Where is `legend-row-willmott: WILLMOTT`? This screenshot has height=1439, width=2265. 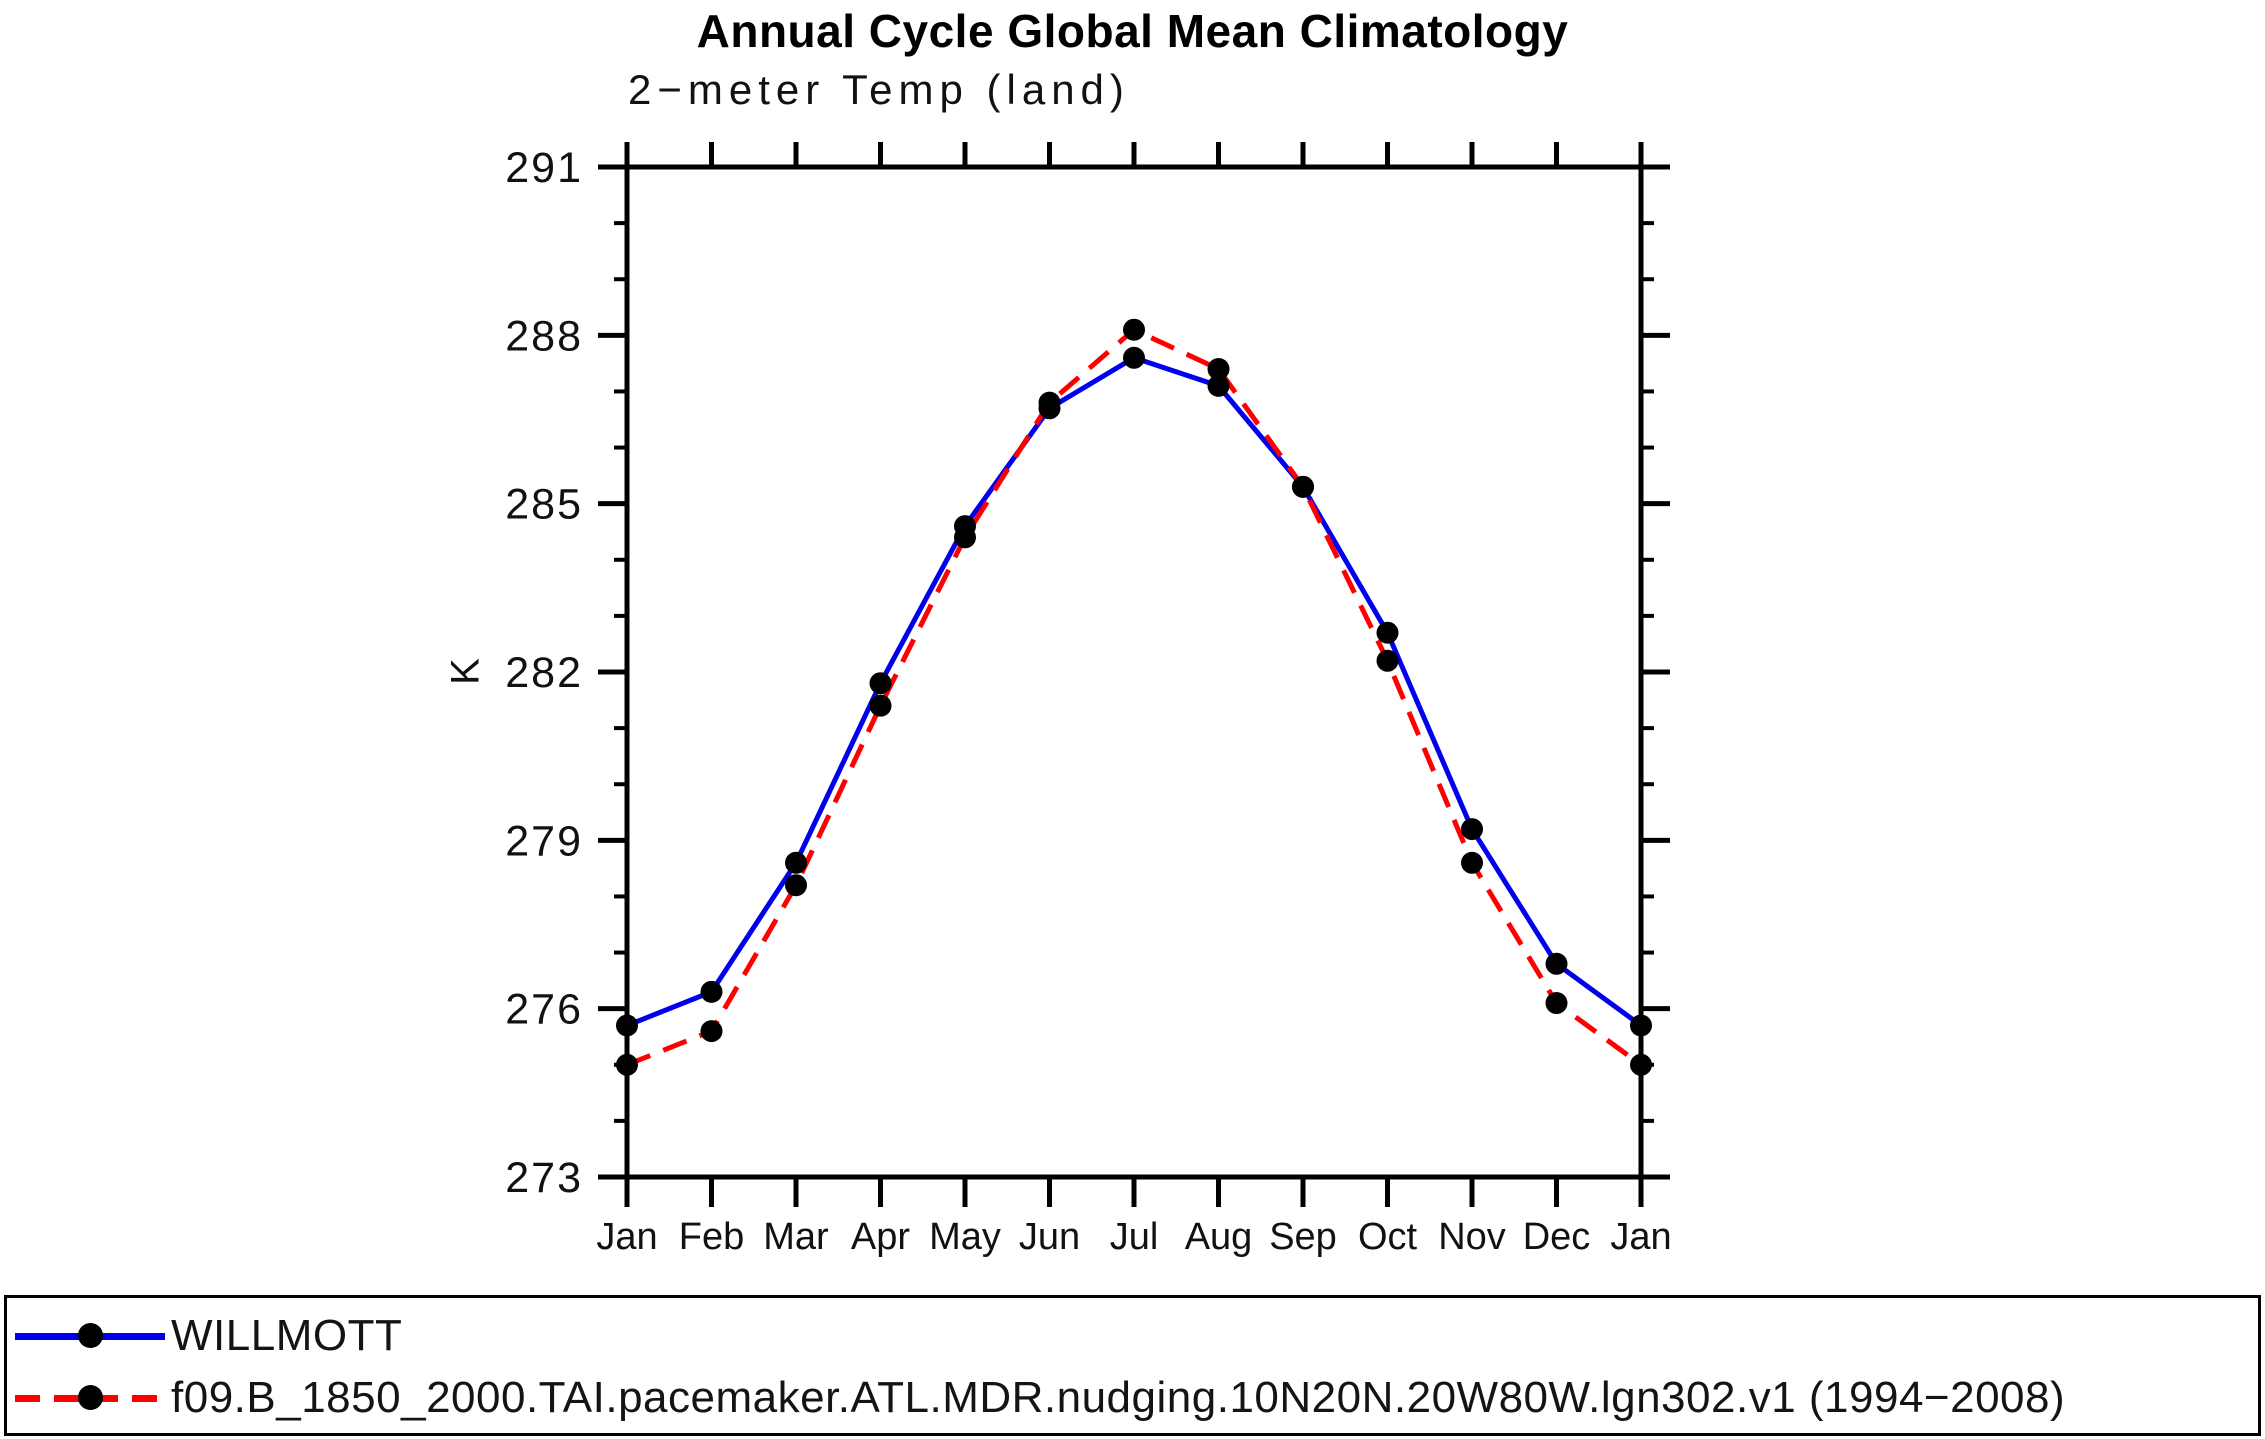 legend-row-willmott: WILLMOTT is located at coordinates (204, 1336).